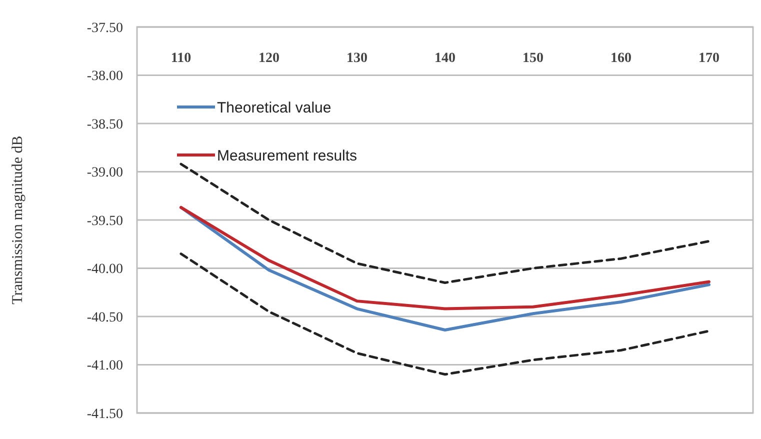 The image size is (761, 439). What do you see at coordinates (709, 58) in the screenshot?
I see `x-tick-label: 170` at bounding box center [709, 58].